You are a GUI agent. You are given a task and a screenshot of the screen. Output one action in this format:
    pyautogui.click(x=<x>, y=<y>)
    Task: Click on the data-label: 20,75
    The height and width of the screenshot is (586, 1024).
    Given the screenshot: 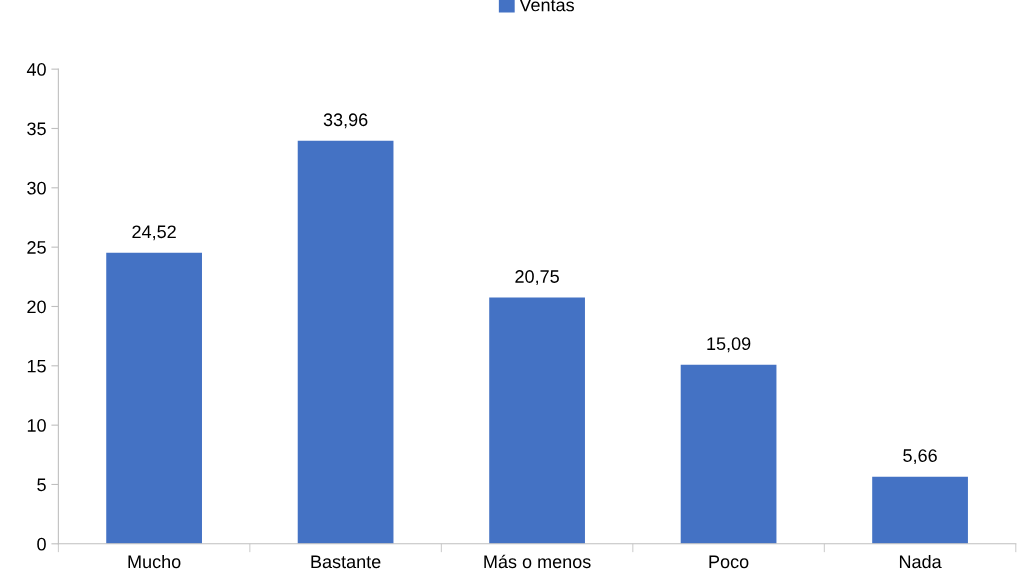 What is the action you would take?
    pyautogui.click(x=537, y=278)
    